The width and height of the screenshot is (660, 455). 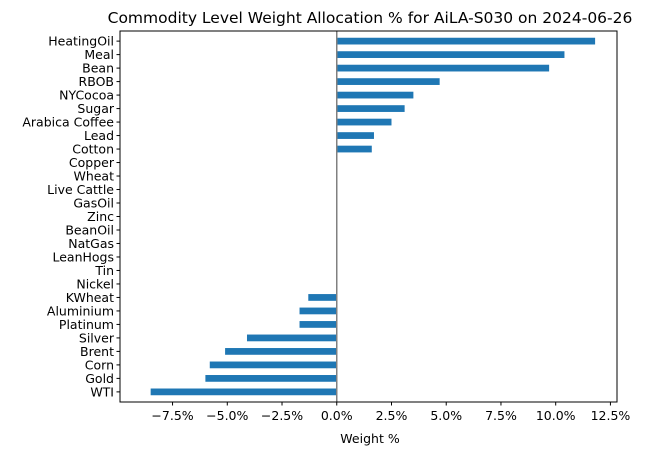 What do you see at coordinates (96, 81) in the screenshot?
I see `y-tick-label: RBOB` at bounding box center [96, 81].